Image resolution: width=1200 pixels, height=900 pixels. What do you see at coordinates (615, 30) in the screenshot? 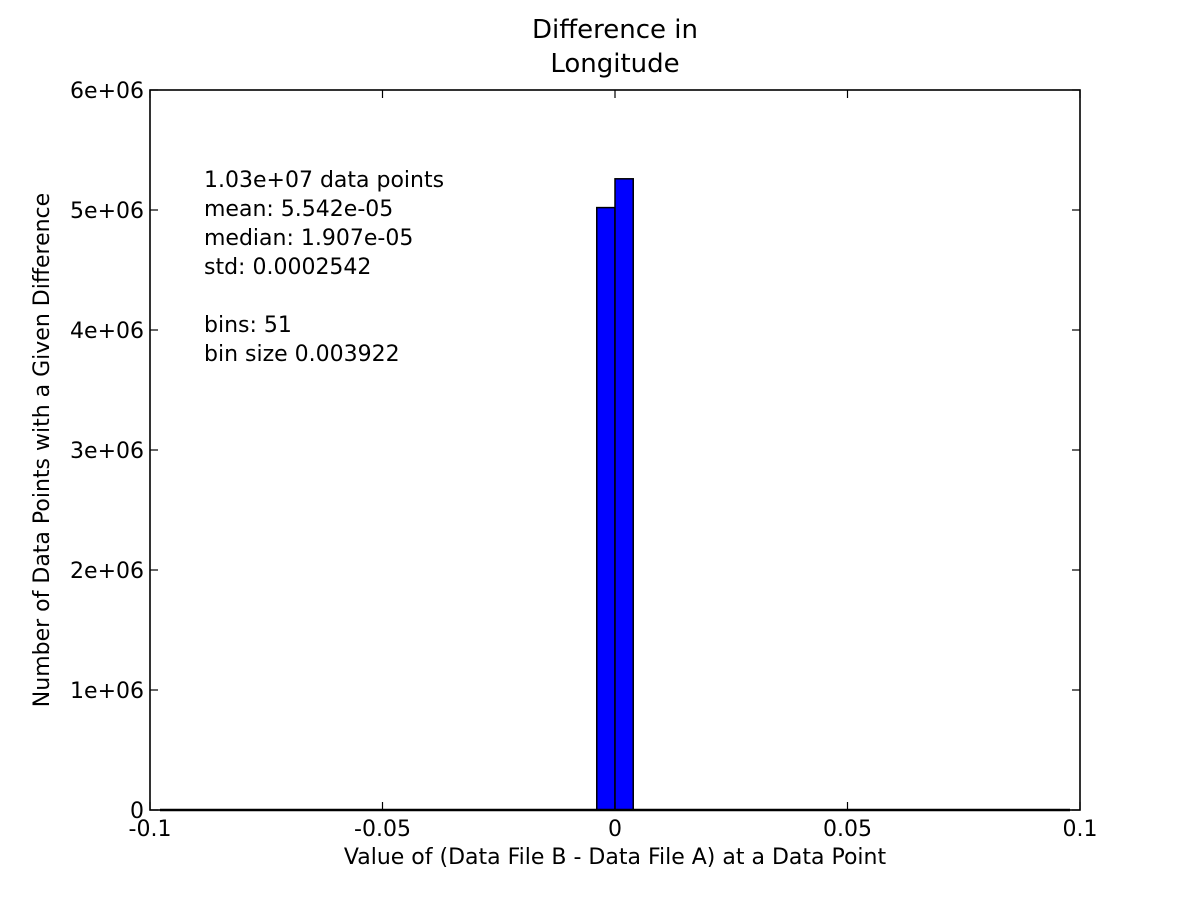
I see `chart-title-line-1: Difference in` at bounding box center [615, 30].